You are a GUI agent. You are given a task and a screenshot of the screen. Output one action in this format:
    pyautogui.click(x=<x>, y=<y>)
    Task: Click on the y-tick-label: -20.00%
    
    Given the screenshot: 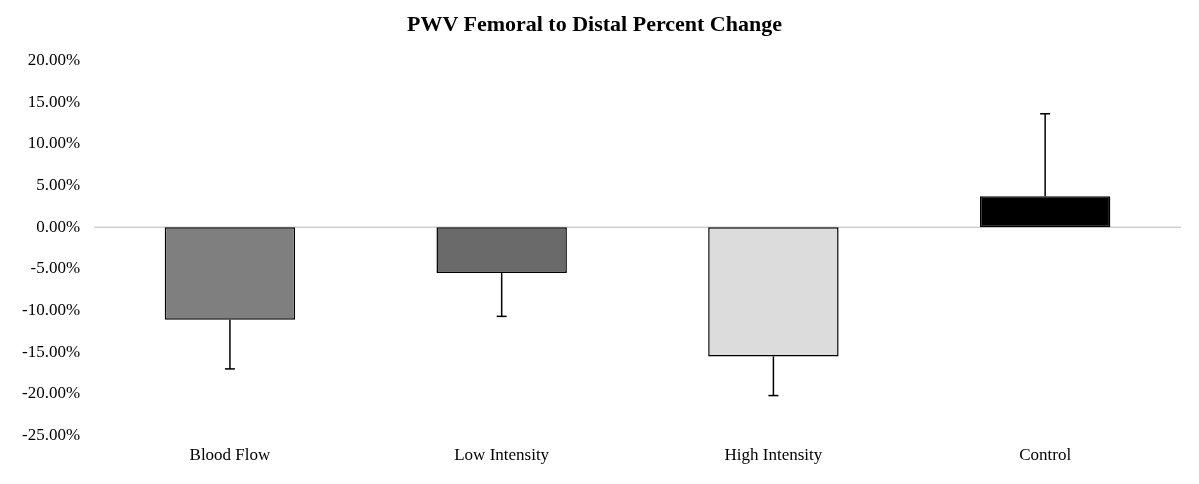 What is the action you would take?
    pyautogui.click(x=51, y=393)
    